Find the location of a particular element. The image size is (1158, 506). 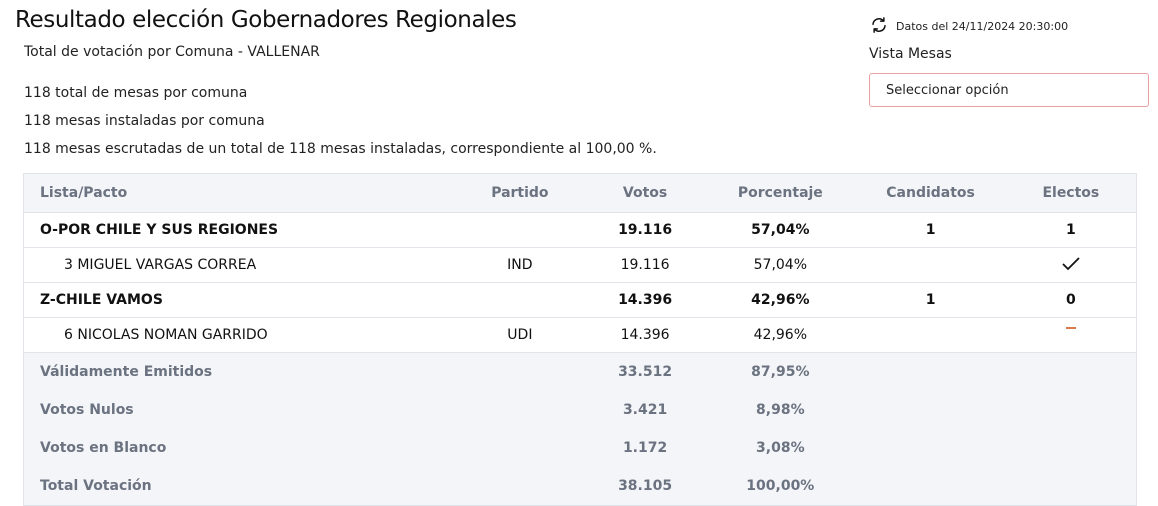

dash-icon is located at coordinates (1070, 328).